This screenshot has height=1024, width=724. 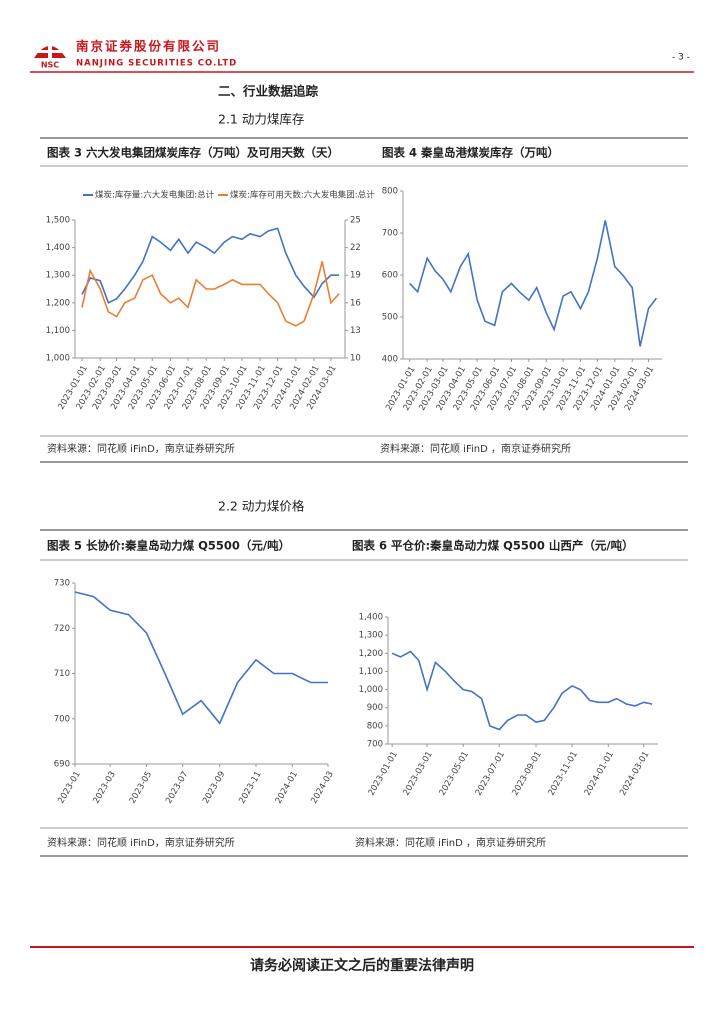 What do you see at coordinates (390, 360) in the screenshot?
I see `y-tick-label: 400` at bounding box center [390, 360].